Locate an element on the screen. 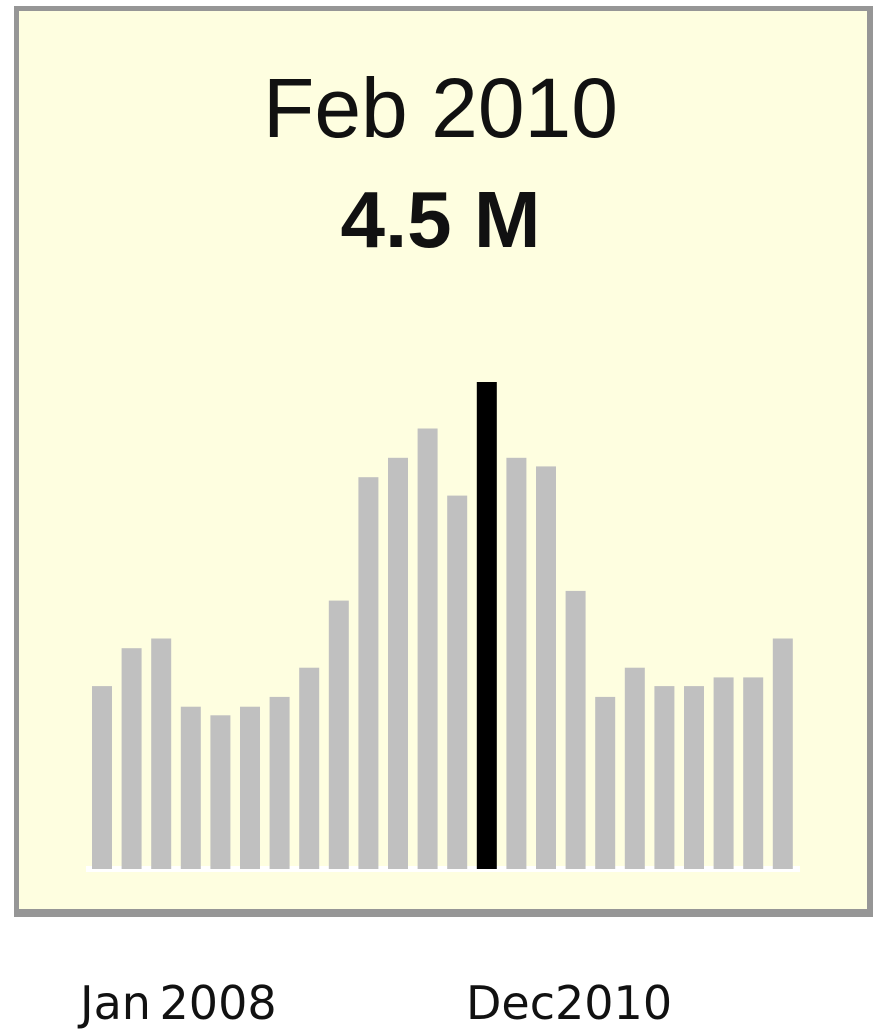 The height and width of the screenshot is (1031, 881). x-axis-end-label: Dec2010 is located at coordinates (569, 1003).